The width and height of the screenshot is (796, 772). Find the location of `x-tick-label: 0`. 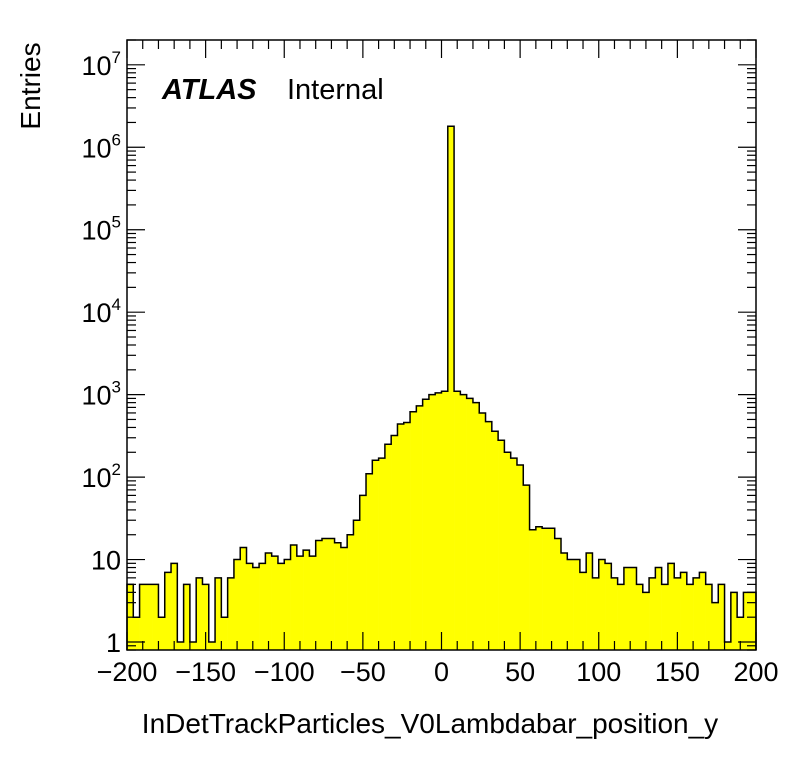

x-tick-label: 0 is located at coordinates (441, 672).